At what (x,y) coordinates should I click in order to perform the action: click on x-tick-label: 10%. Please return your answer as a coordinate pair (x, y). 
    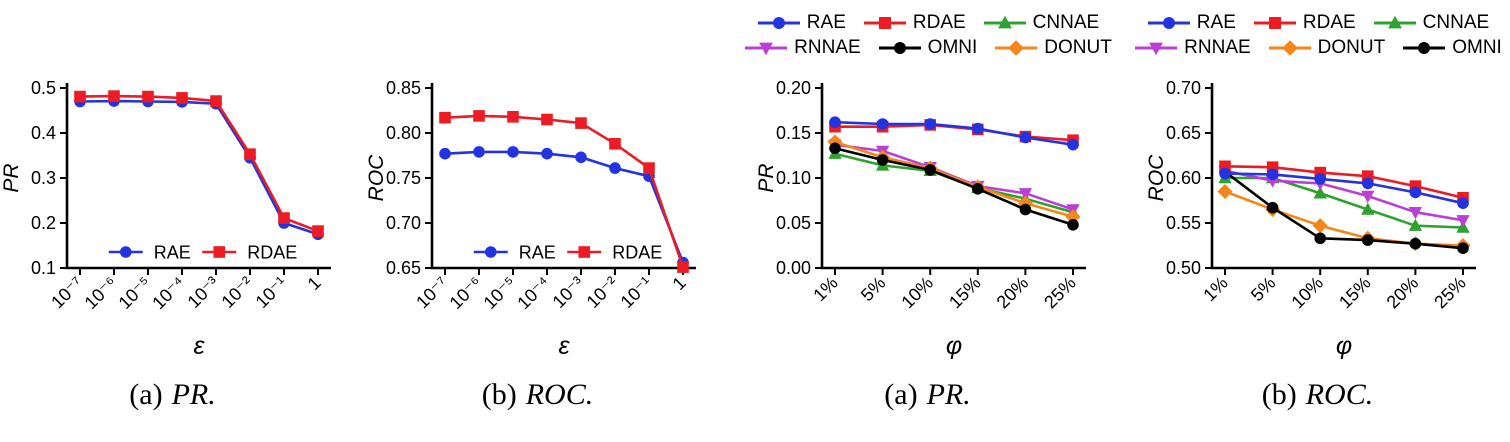
    Looking at the image, I should click on (917, 293).